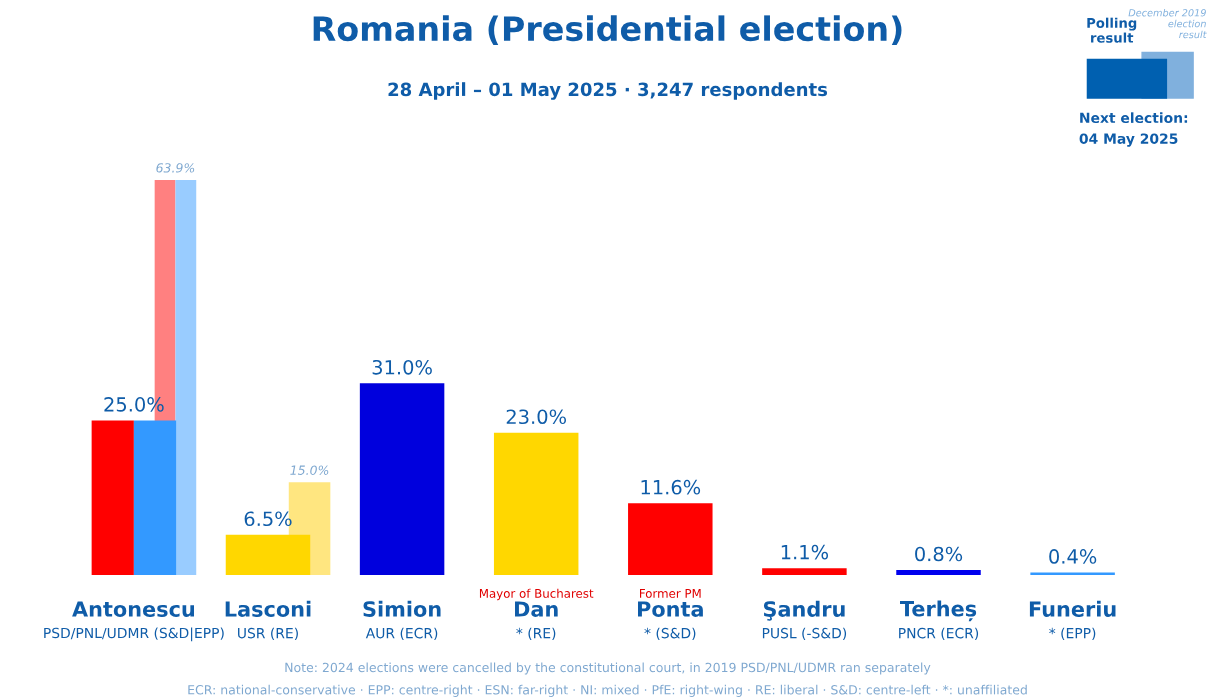 The width and height of the screenshot is (1215, 700). Describe the element at coordinates (175, 168) in the screenshot. I see `data-label: 63.9%` at that location.